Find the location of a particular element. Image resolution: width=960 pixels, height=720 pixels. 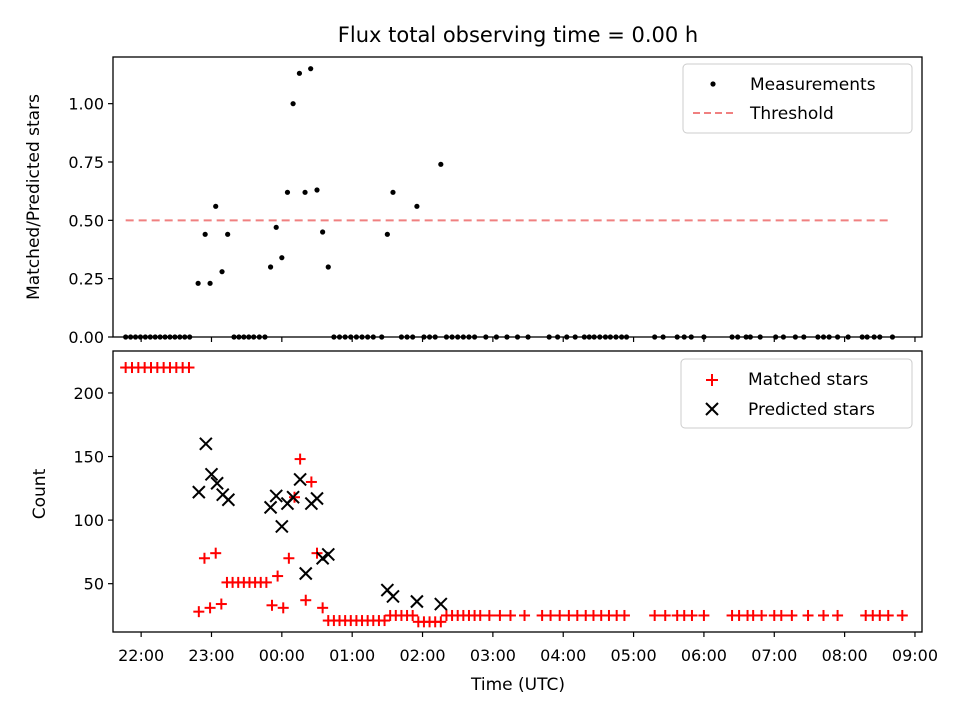

x-axis-label: Time (UTC) is located at coordinates (517, 685).